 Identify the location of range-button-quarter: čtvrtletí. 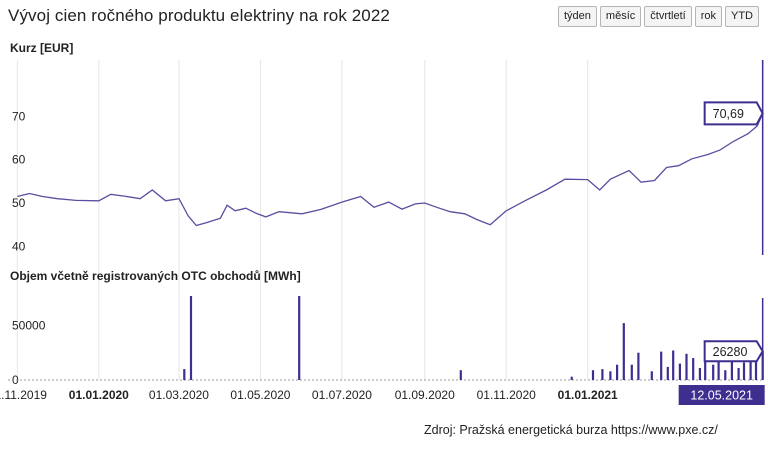
(668, 16).